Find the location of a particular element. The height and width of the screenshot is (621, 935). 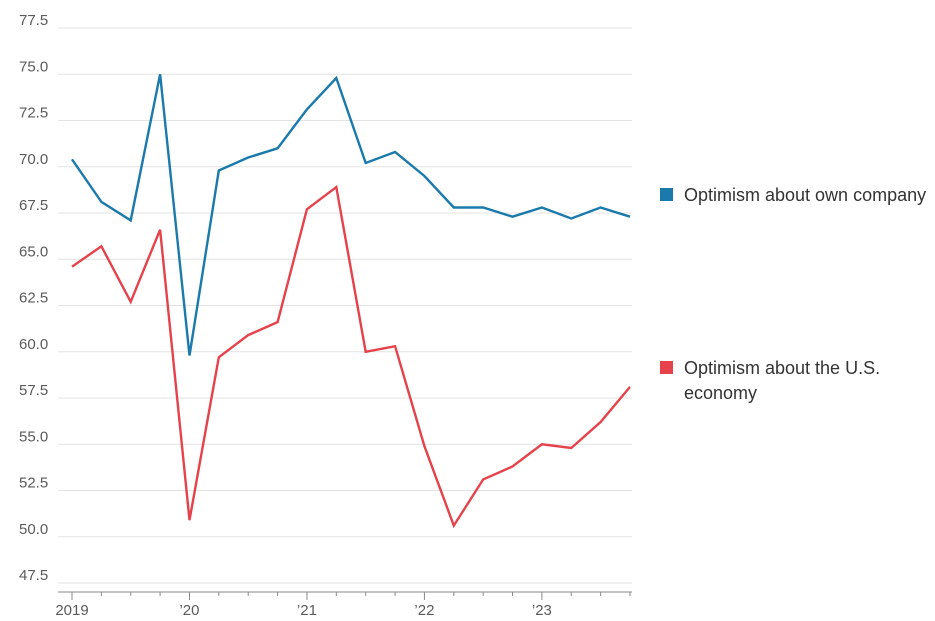

y-tick-label: 77.5 is located at coordinates (33, 20).